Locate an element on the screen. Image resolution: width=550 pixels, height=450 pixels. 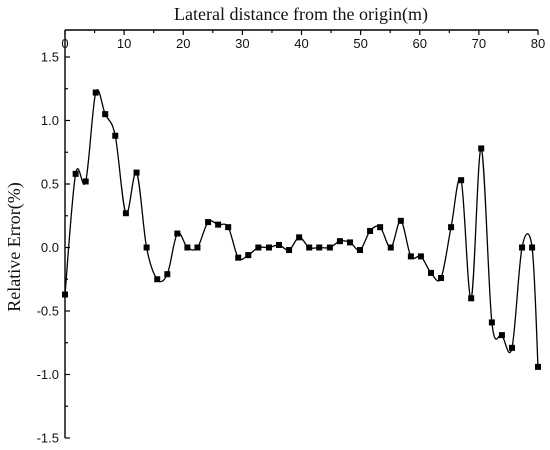
x-tick-label: 20 is located at coordinates (183, 43).